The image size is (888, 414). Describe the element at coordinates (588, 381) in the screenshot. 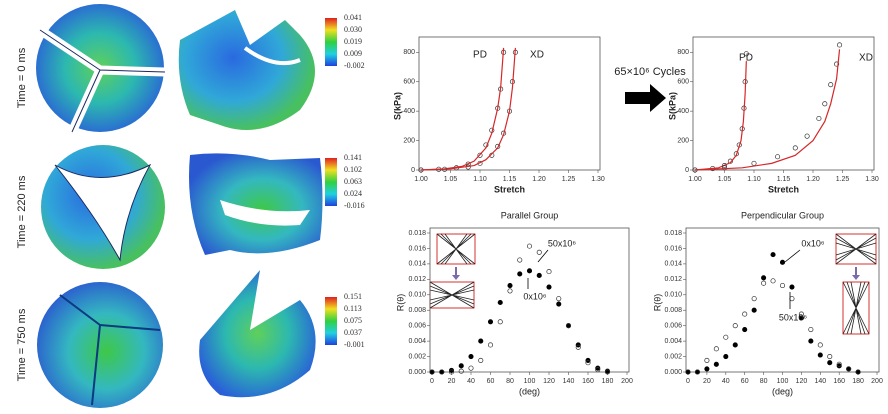

I see `x-tick-label: 160` at that location.